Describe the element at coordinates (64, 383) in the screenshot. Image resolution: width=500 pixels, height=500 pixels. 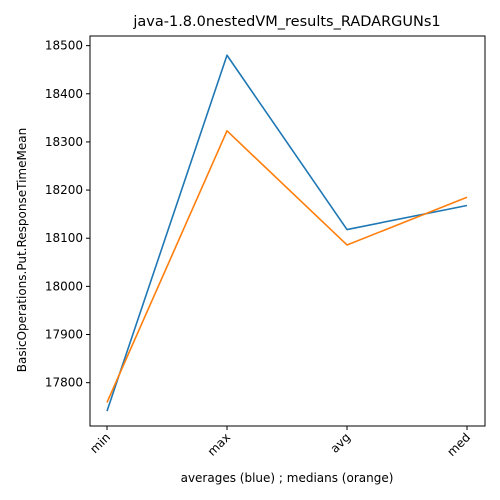
I see `y-tick-label: 17800` at that location.